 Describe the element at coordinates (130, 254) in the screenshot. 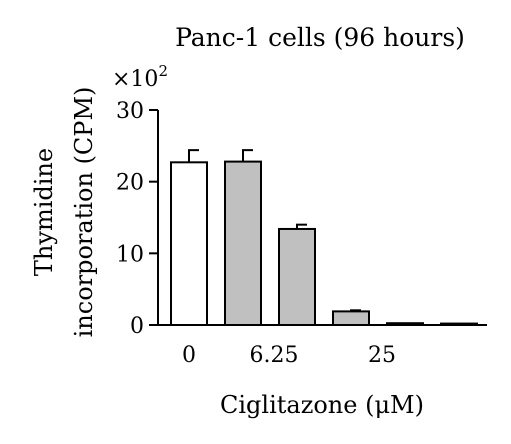

I see `y-tick-label: 10` at that location.